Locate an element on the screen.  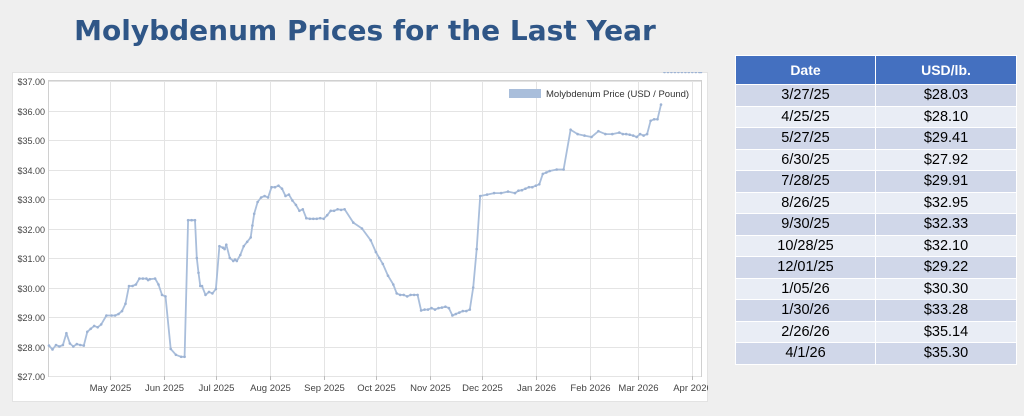
x-tick-label: Jul 2025 is located at coordinates (217, 388).